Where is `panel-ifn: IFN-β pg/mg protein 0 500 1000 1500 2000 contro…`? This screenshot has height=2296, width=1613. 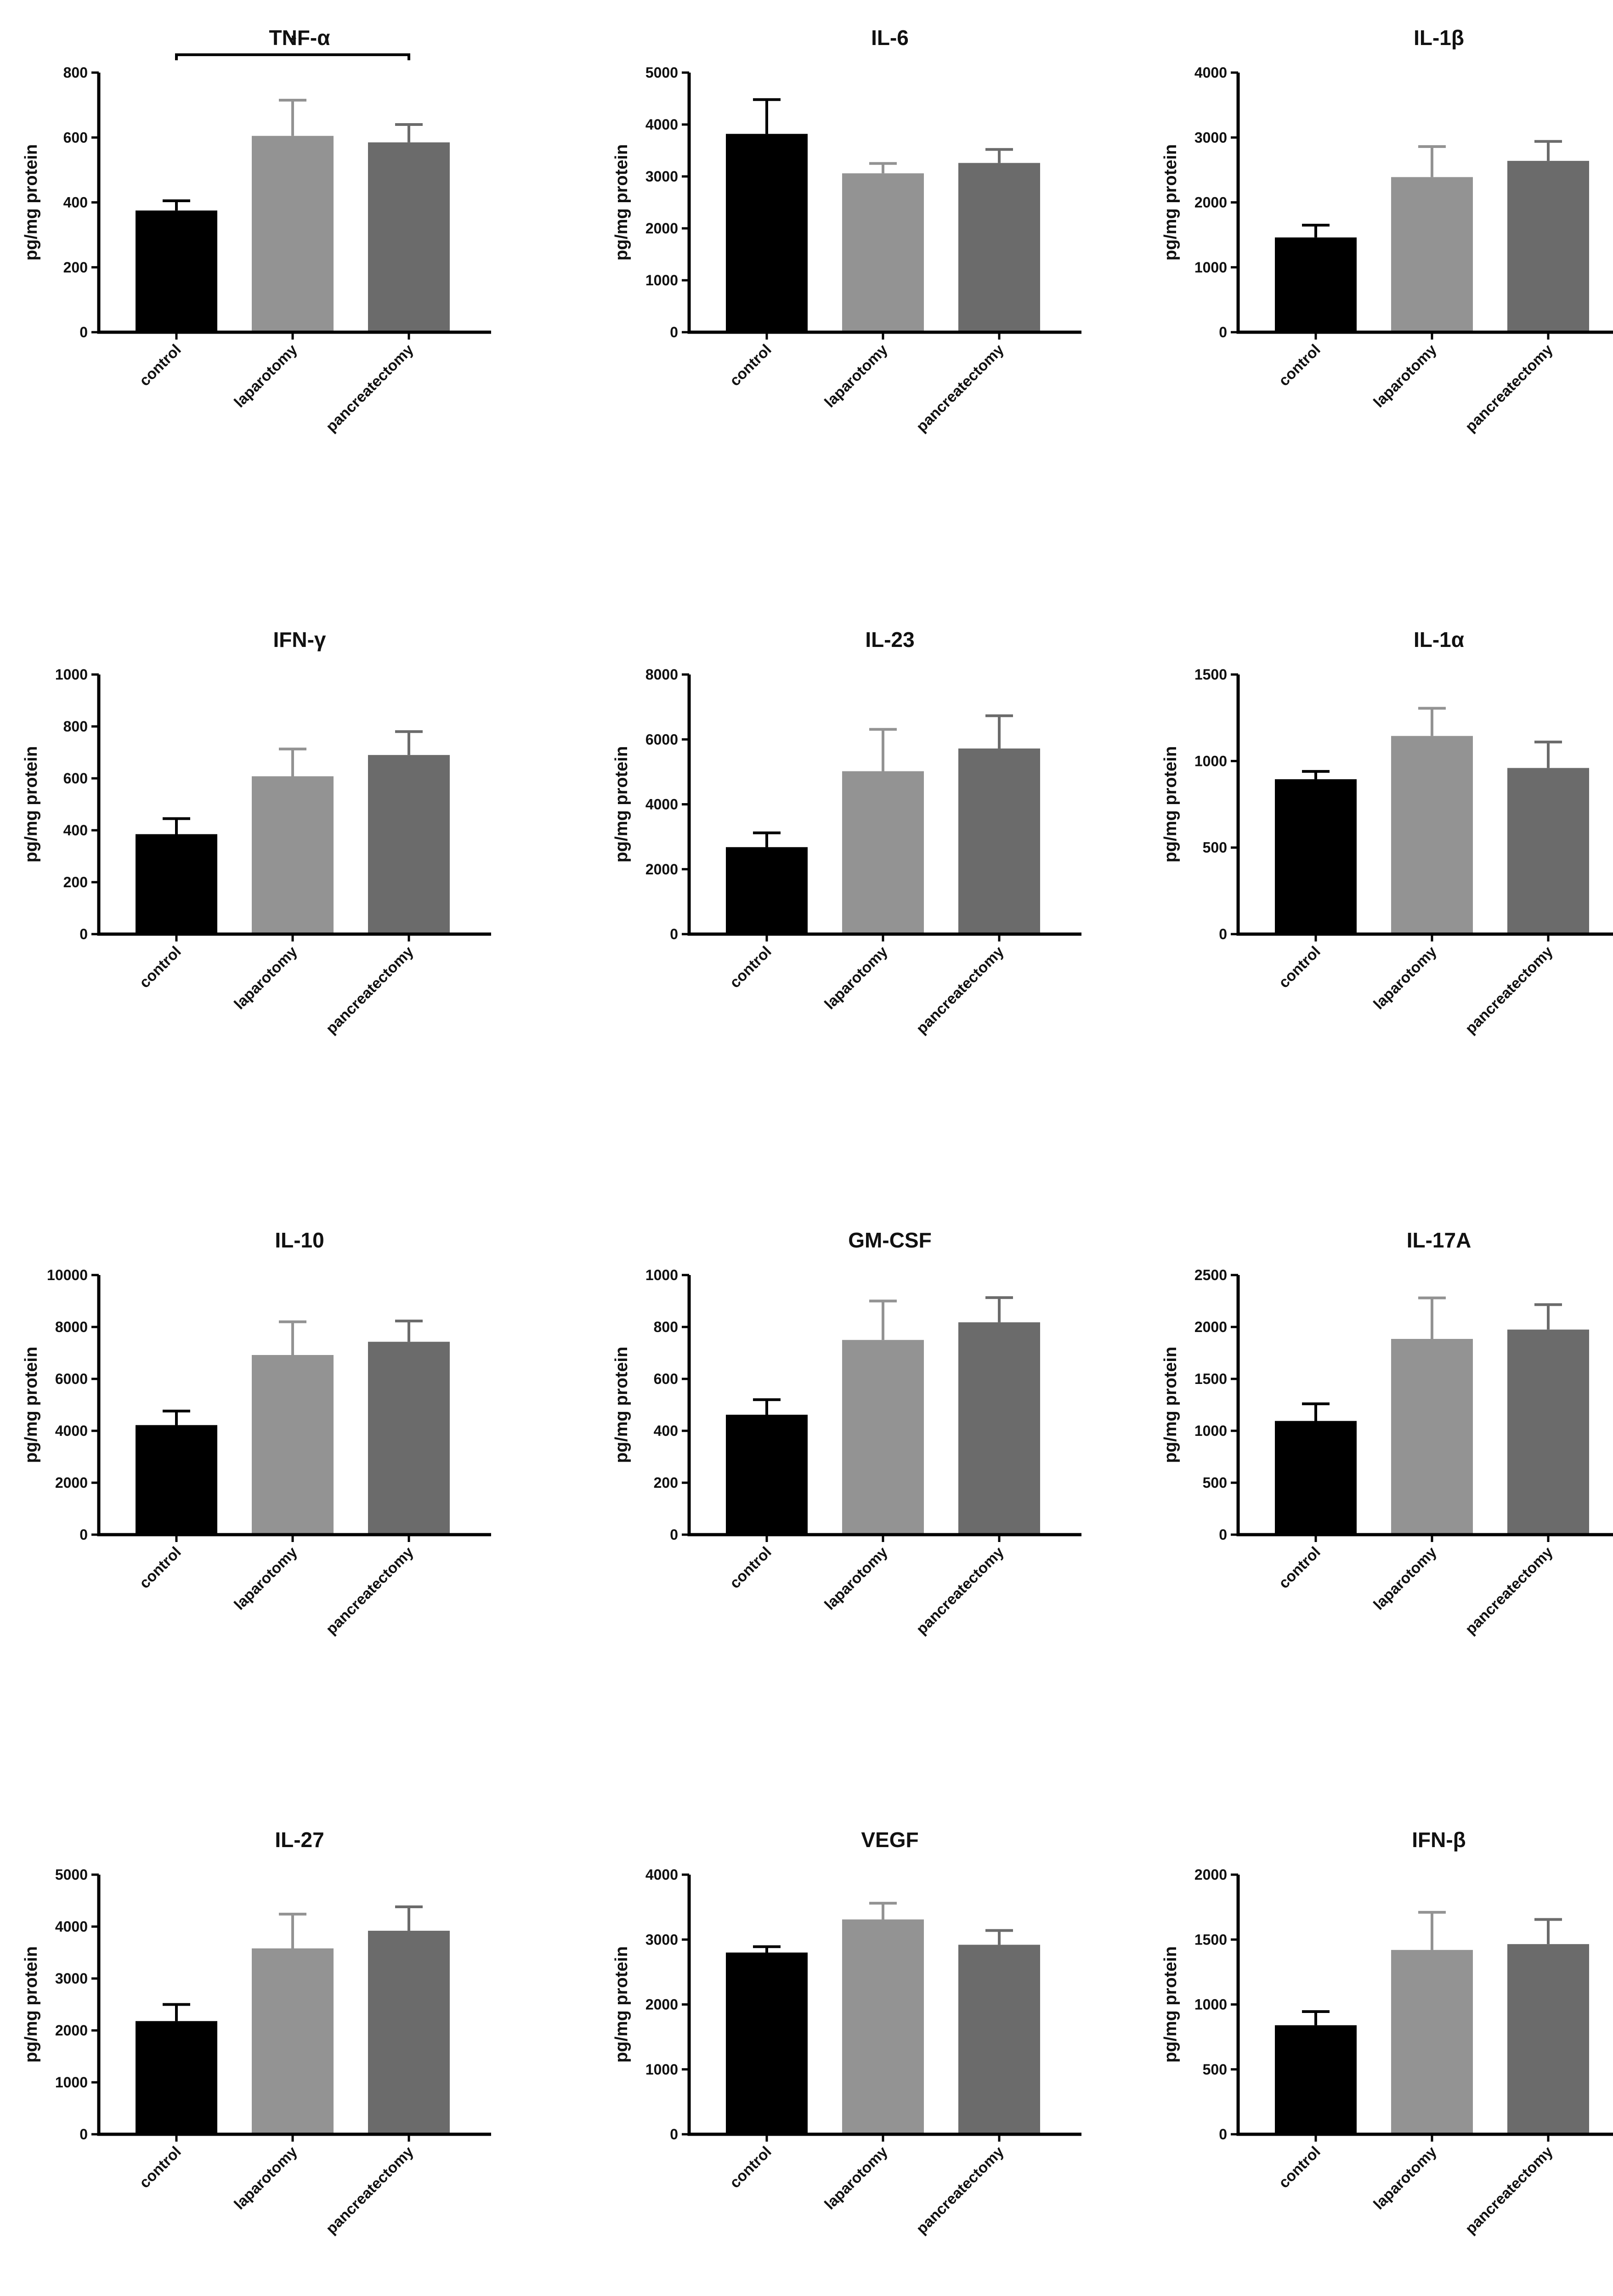 panel-ifn: IFN-β pg/mg protein 0 500 1000 1500 2000 contro… is located at coordinates (1387, 2032).